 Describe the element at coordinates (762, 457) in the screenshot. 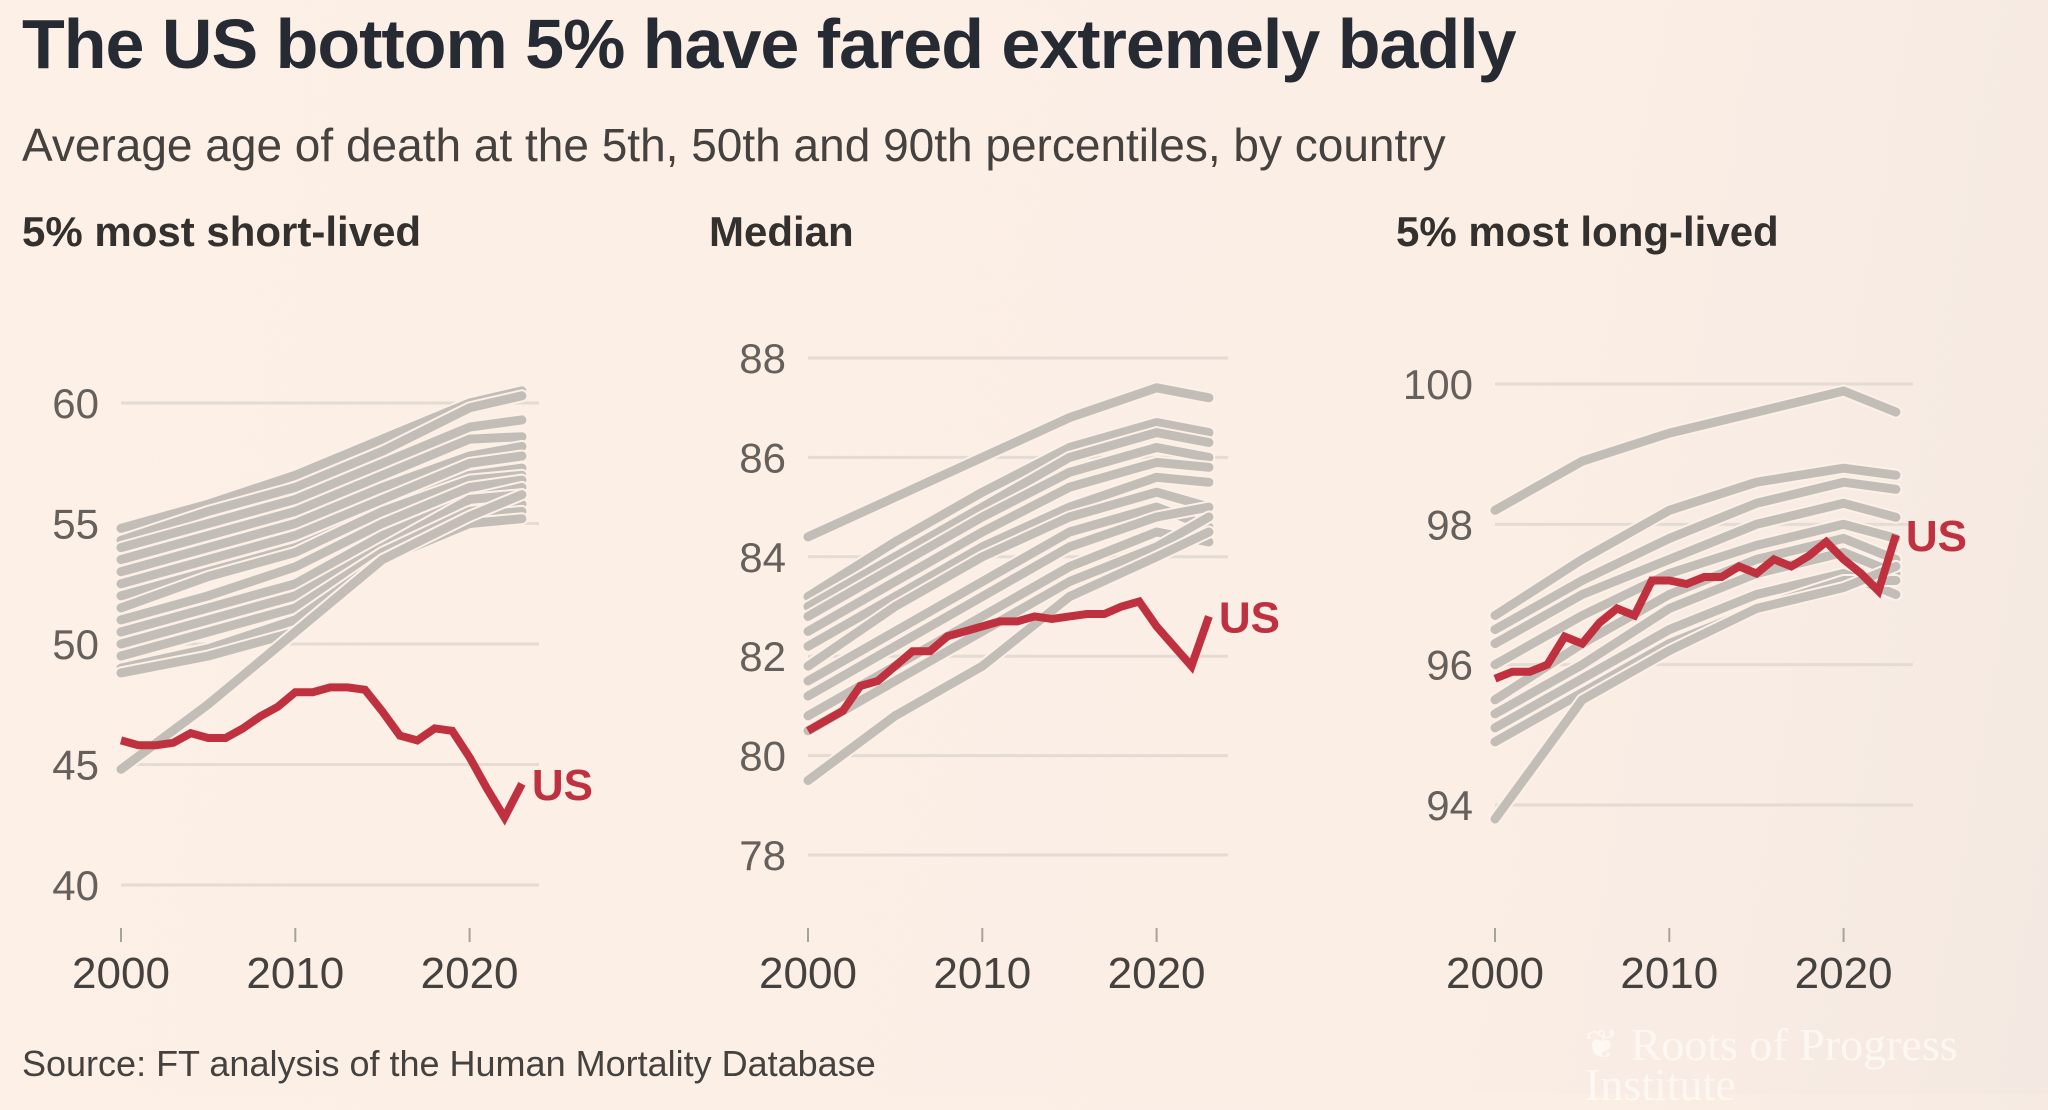

I see `y-tick-label: 86` at that location.